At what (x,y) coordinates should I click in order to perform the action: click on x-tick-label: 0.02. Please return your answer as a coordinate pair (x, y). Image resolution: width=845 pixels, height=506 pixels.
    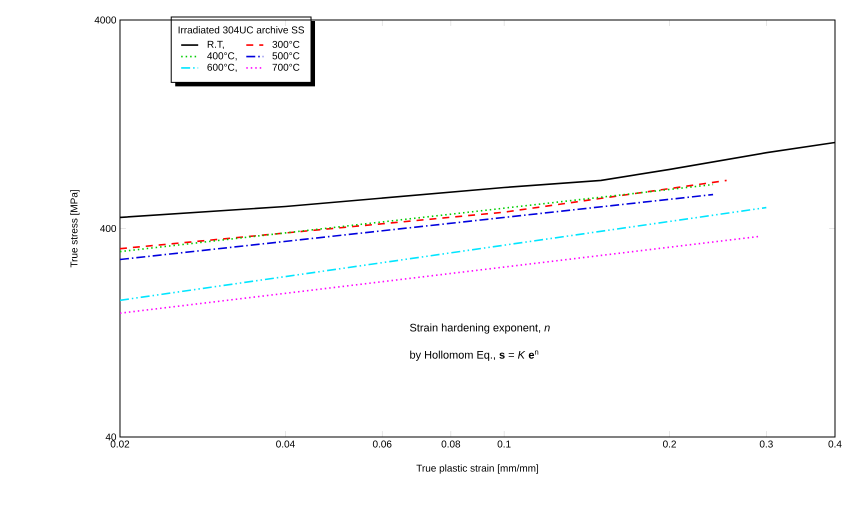
    Looking at the image, I should click on (120, 444).